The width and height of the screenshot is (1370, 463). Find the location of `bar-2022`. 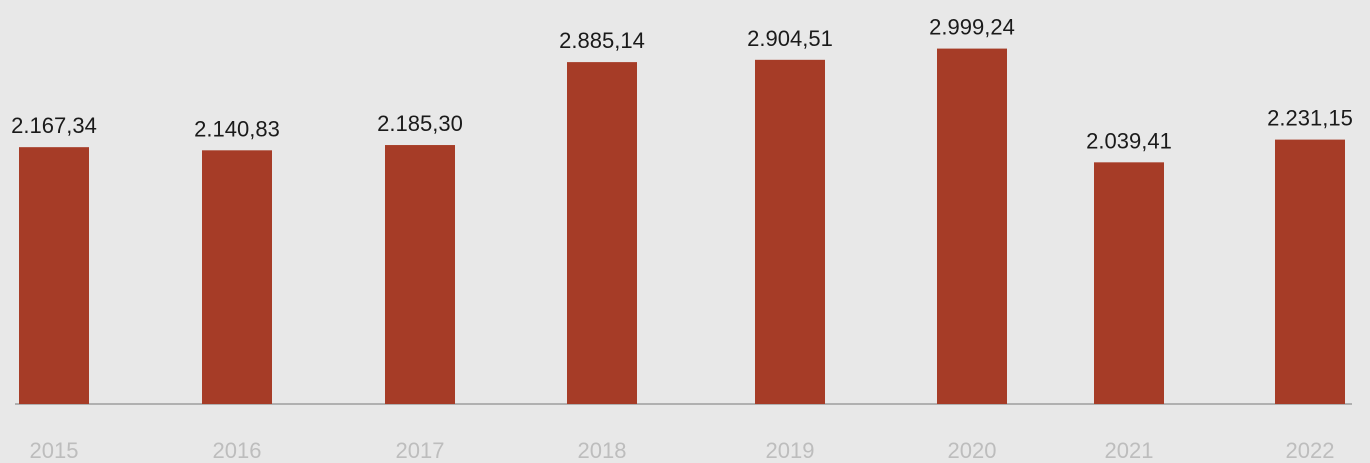

bar-2022 is located at coordinates (1310, 272).